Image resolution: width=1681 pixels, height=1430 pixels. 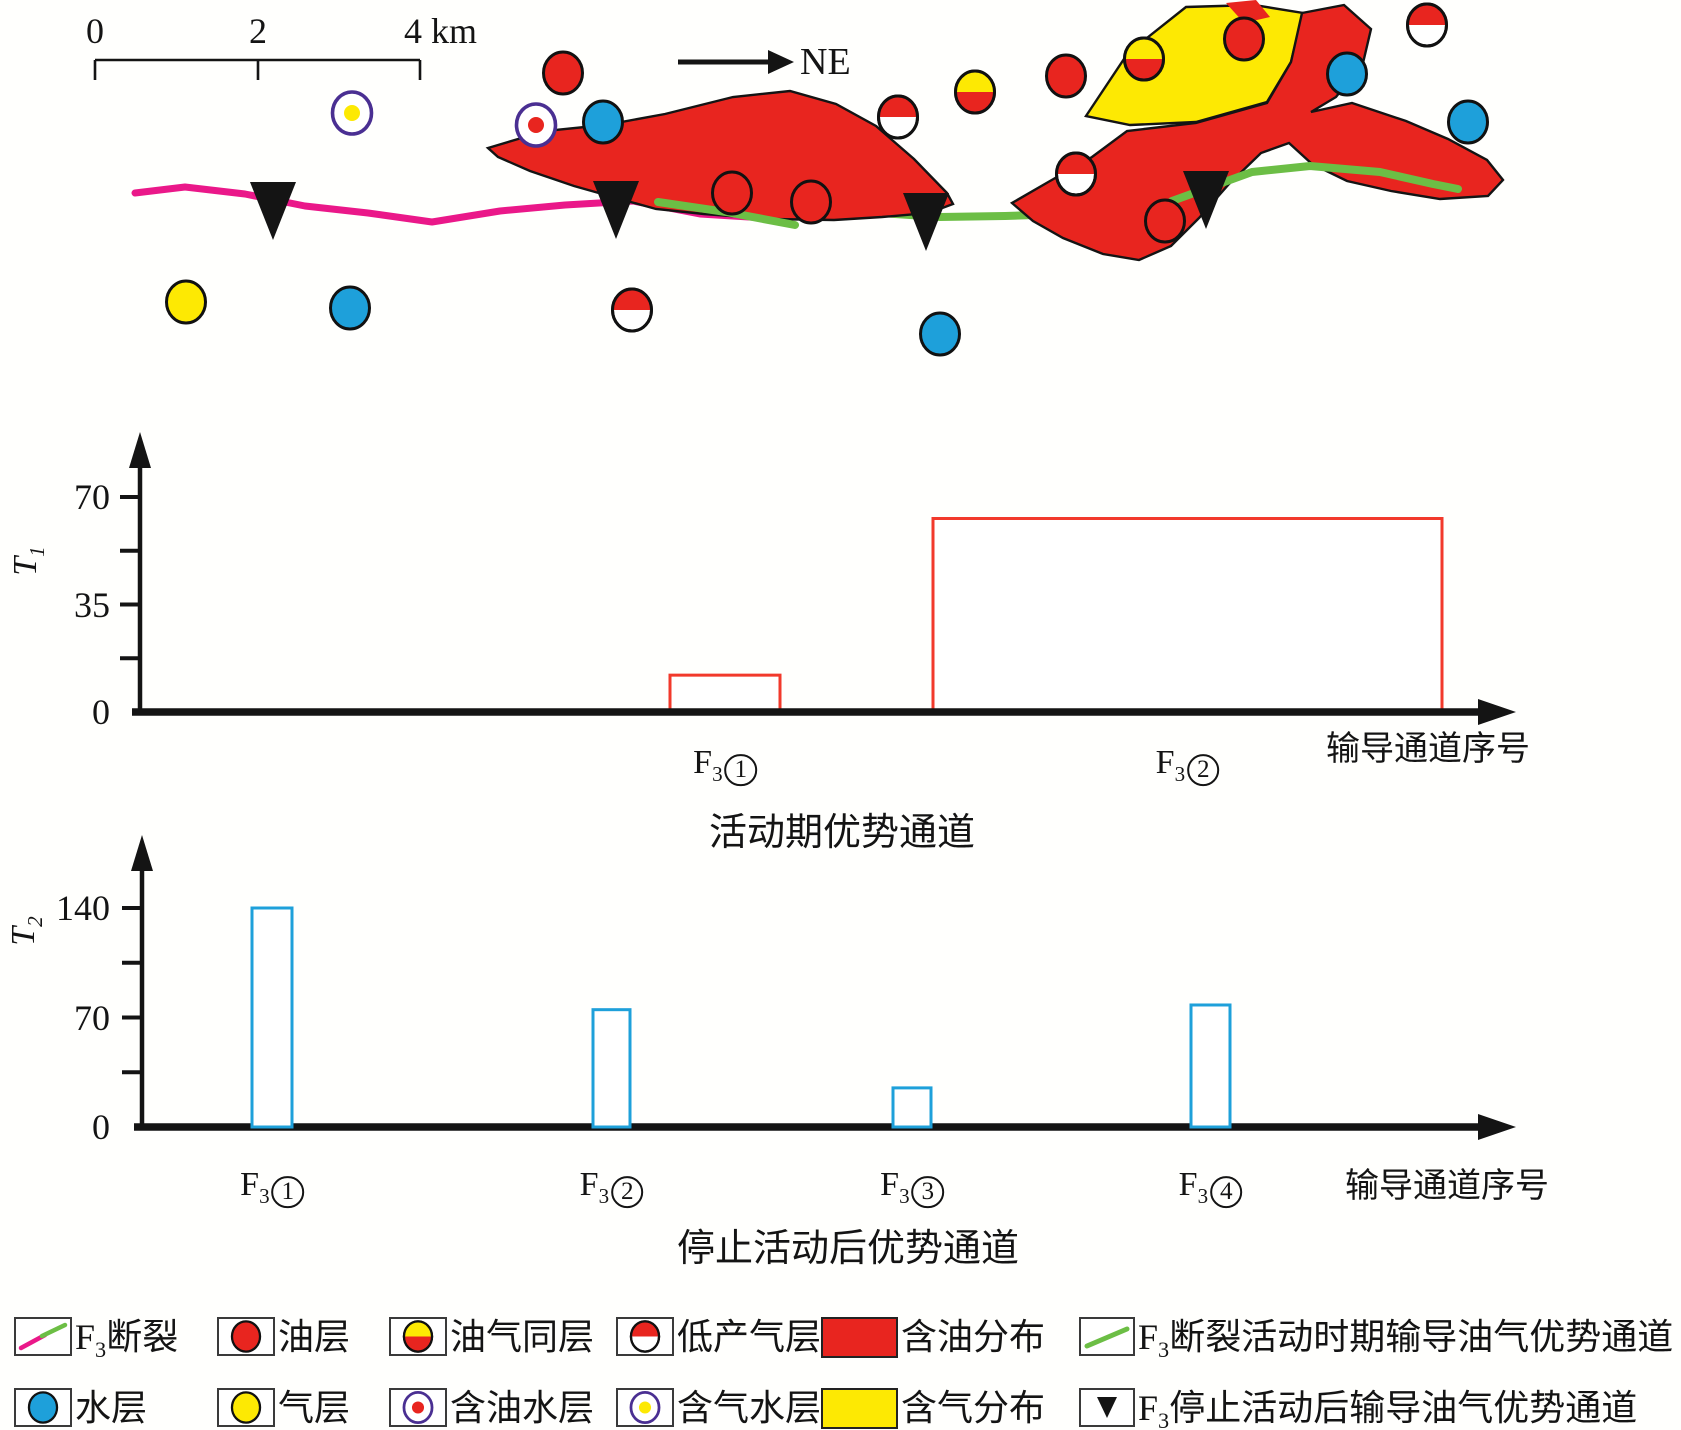 I want to click on chart2-xaxis-label: 输导通道序号, so click(x=1447, y=1186).